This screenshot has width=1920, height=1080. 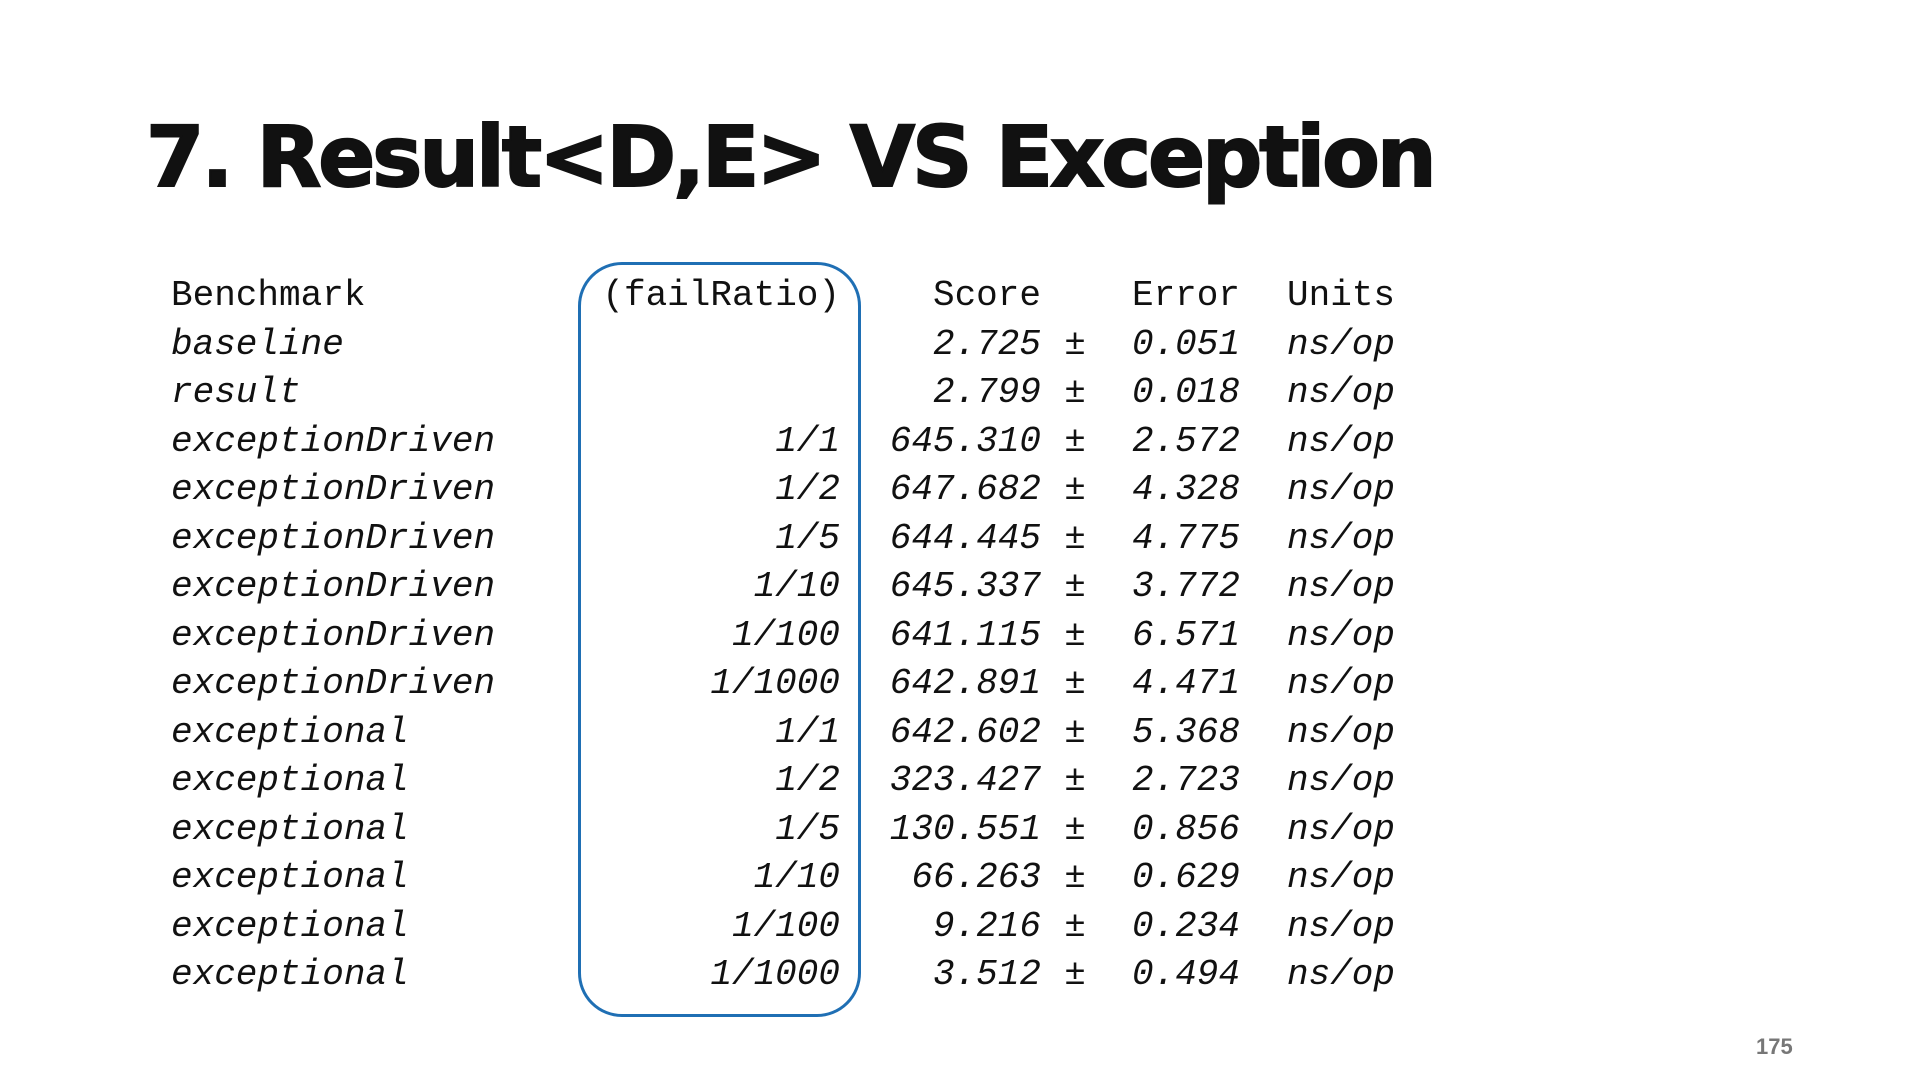 I want to click on score: 3.512, so click(x=986, y=974).